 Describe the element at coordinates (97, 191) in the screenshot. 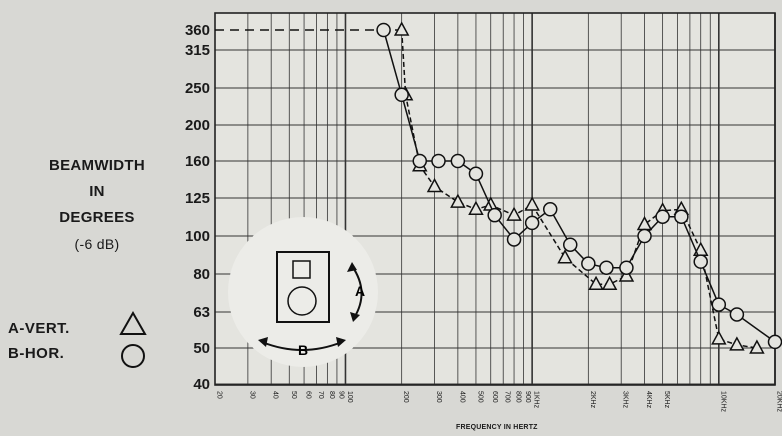

I see `y-axis-title-line: IN` at that location.